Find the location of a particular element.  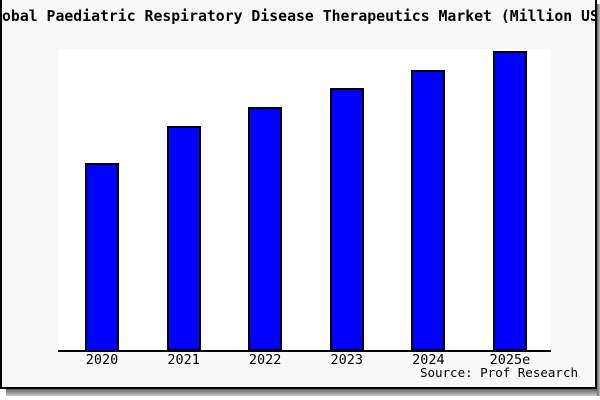

x-tick-label-2023: 2023 is located at coordinates (347, 360).